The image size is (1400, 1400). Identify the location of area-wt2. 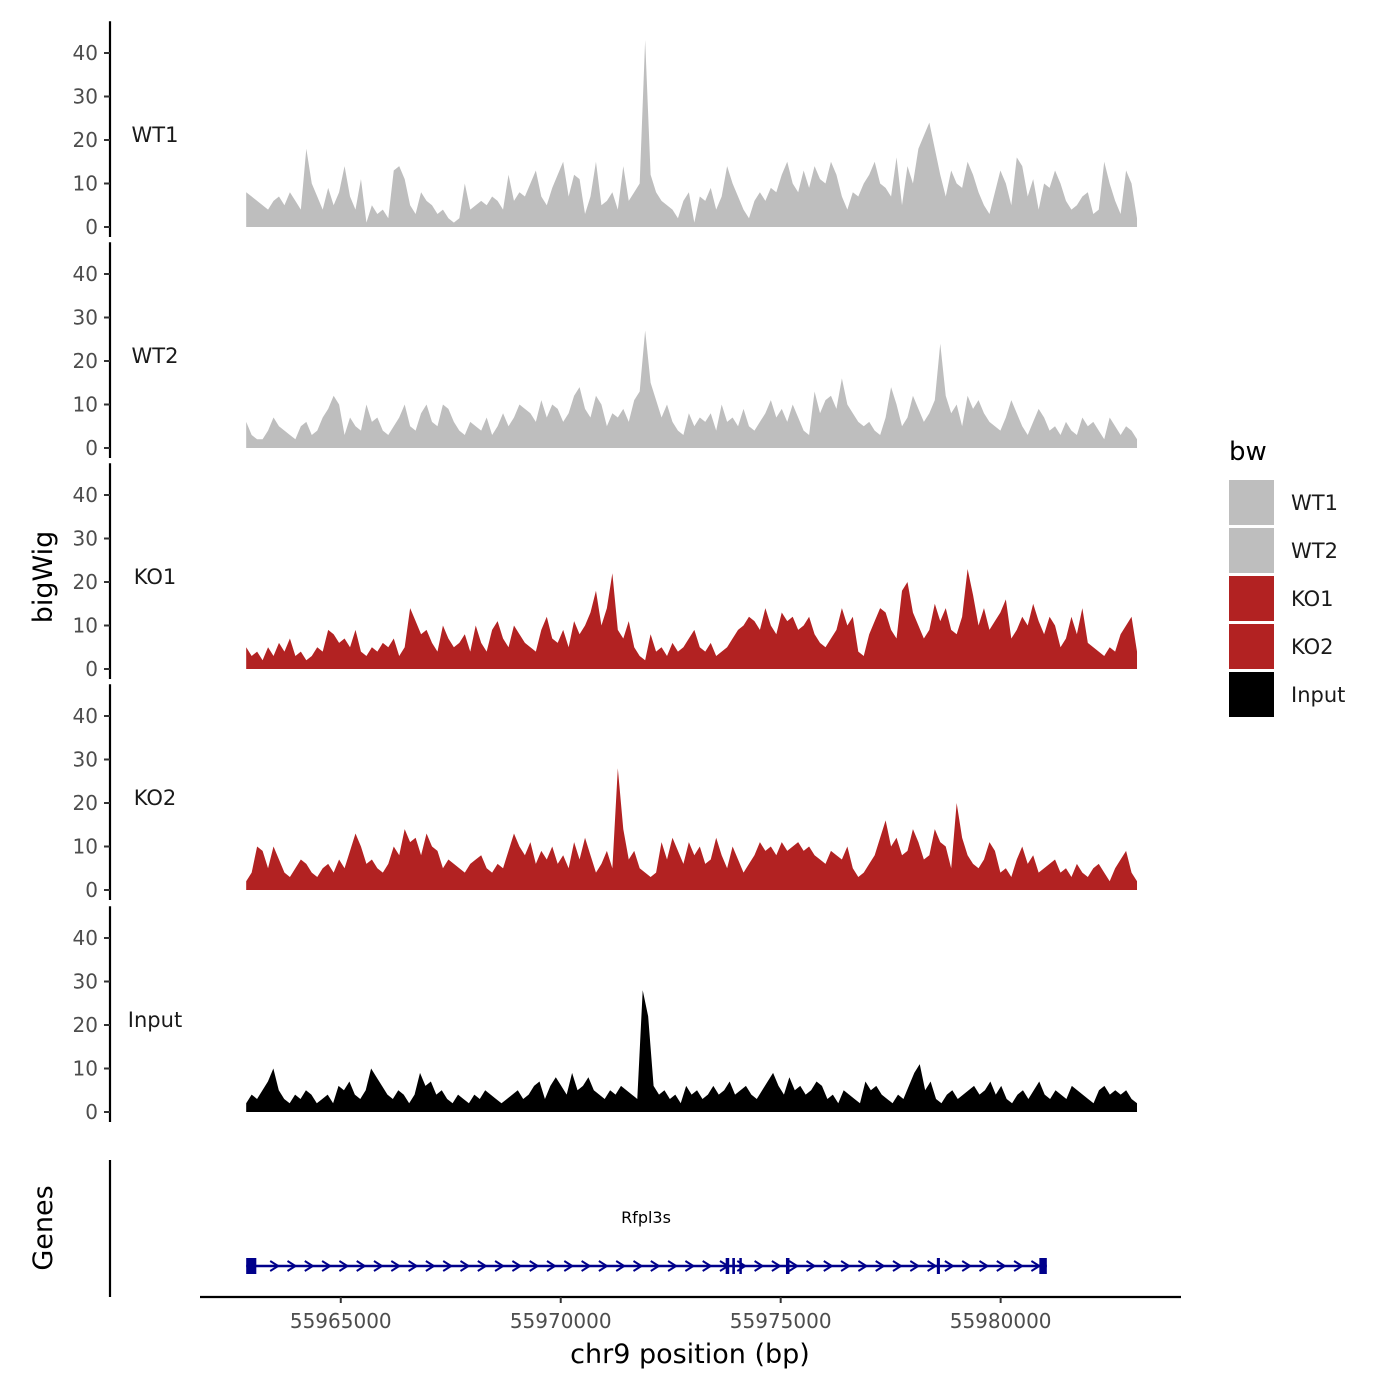
(692, 389).